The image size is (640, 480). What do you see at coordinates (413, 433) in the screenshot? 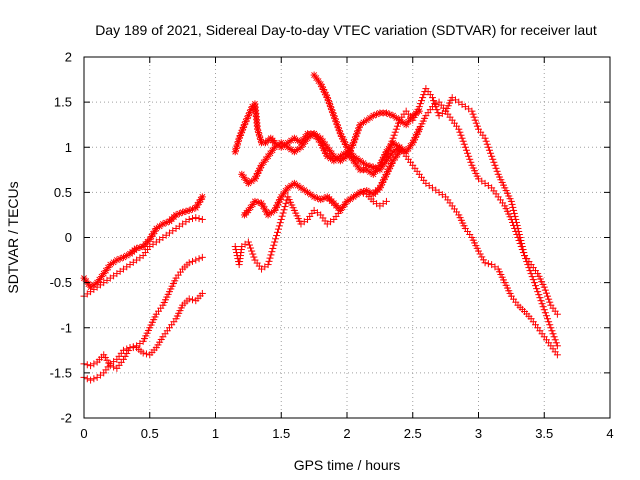
I see `x-tick-label: 2.5` at bounding box center [413, 433].